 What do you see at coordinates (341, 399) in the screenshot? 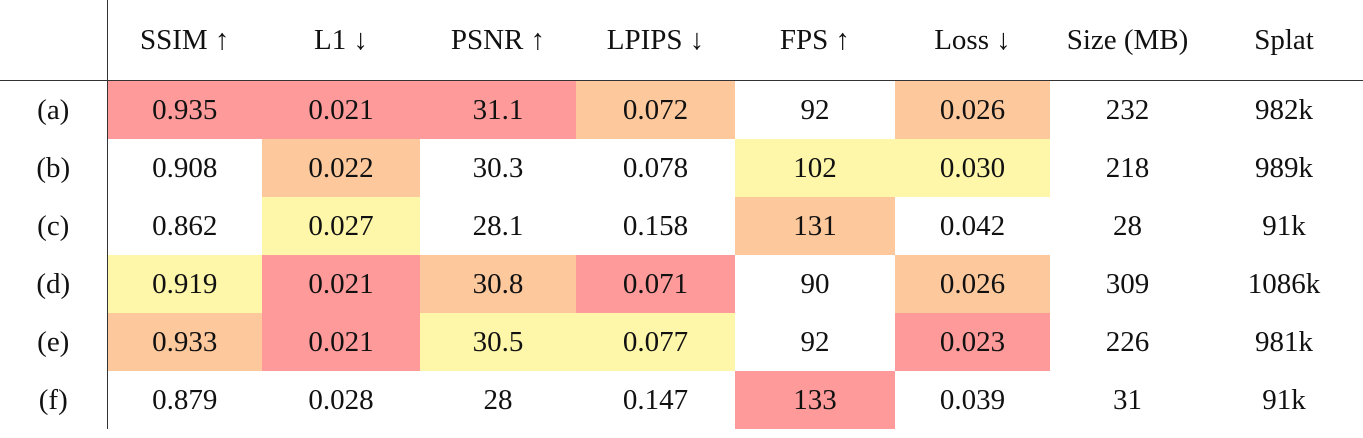
I see `cell: 0.028` at bounding box center [341, 399].